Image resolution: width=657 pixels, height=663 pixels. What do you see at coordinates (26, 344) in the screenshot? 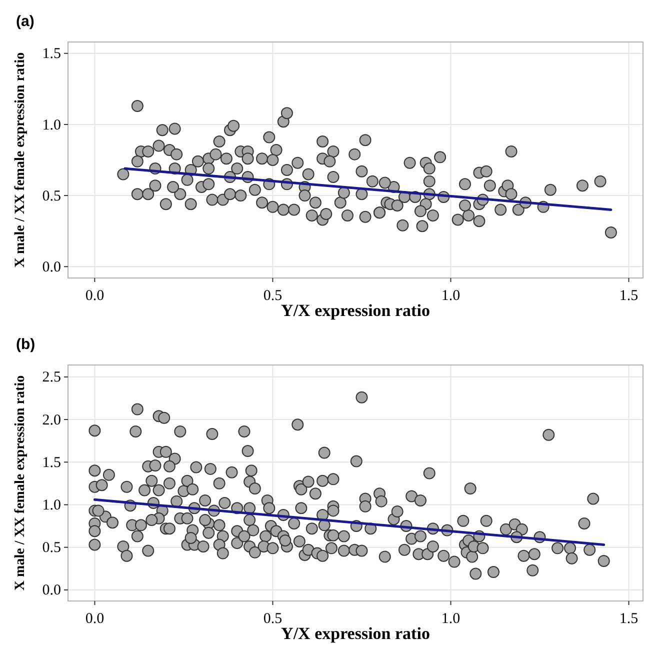
I see `chart-title: (b)` at bounding box center [26, 344].